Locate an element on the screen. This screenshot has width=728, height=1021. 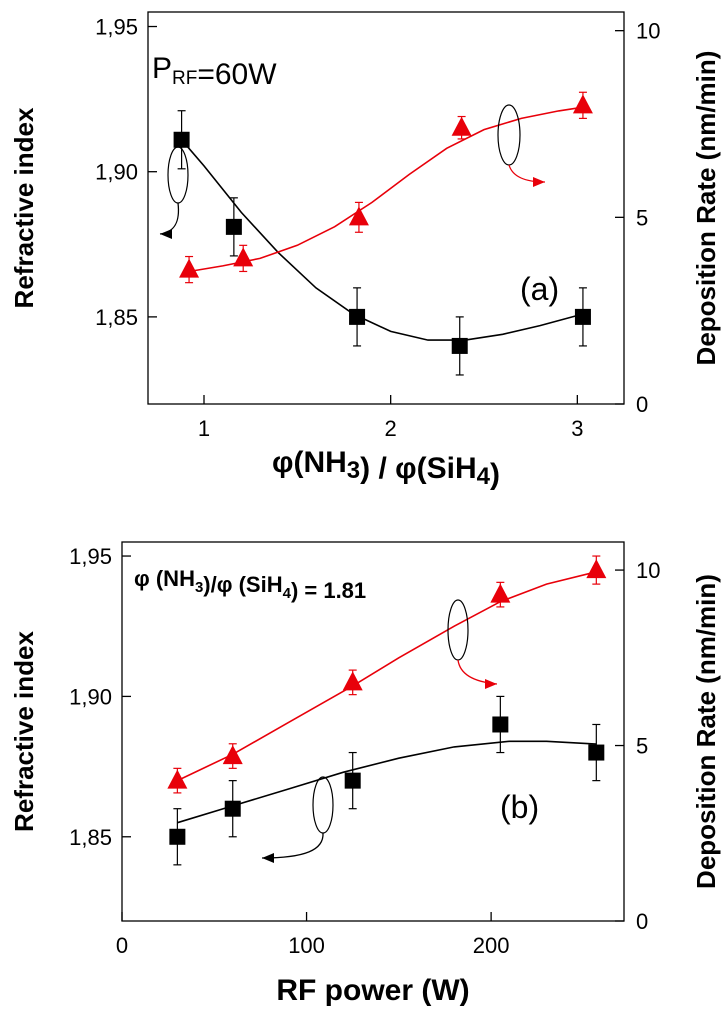
condition-annotation: φ (NH3)/φ (SiH4) = 1.81 is located at coordinates (250, 584).